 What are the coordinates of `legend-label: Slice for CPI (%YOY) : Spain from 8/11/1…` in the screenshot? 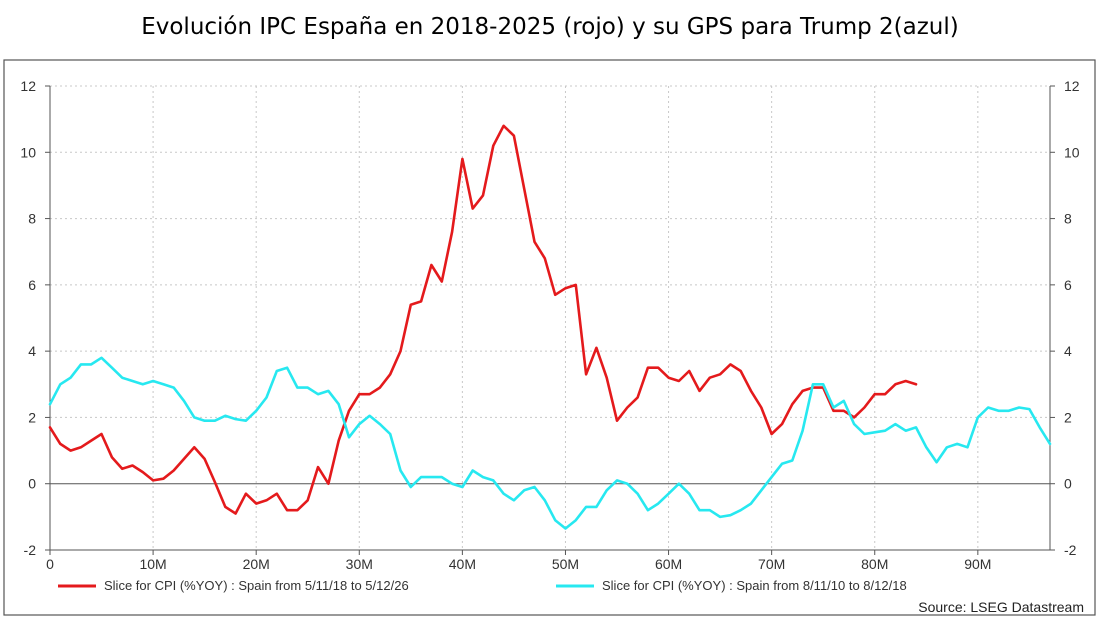 It's located at (754, 585).